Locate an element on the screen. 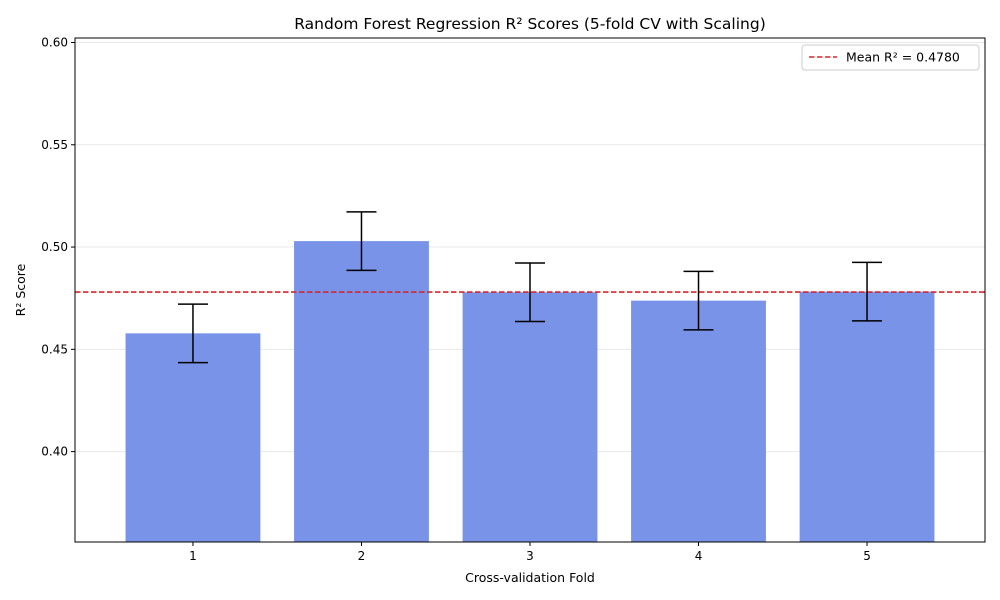 This screenshot has height=600, width=1000. y-tick-label: 0.45 is located at coordinates (54, 349).